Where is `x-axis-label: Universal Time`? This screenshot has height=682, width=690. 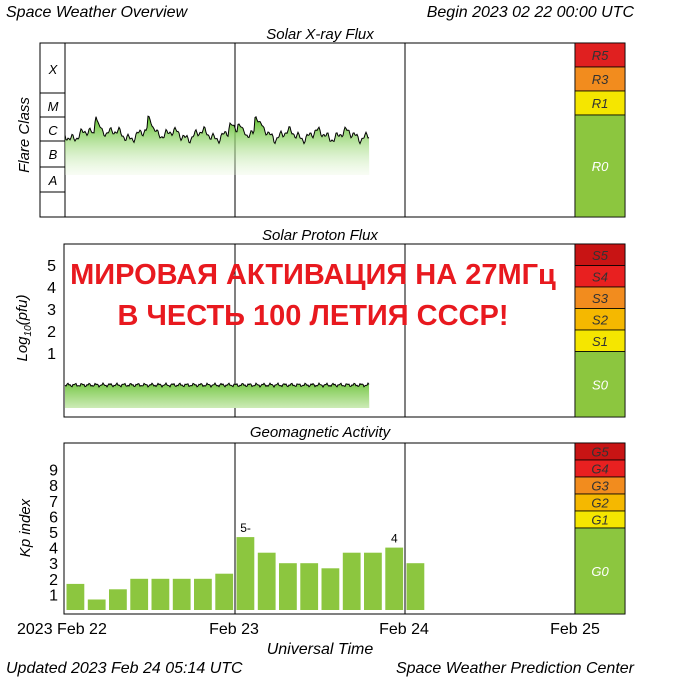
x-axis-label: Universal Time is located at coordinates (320, 649).